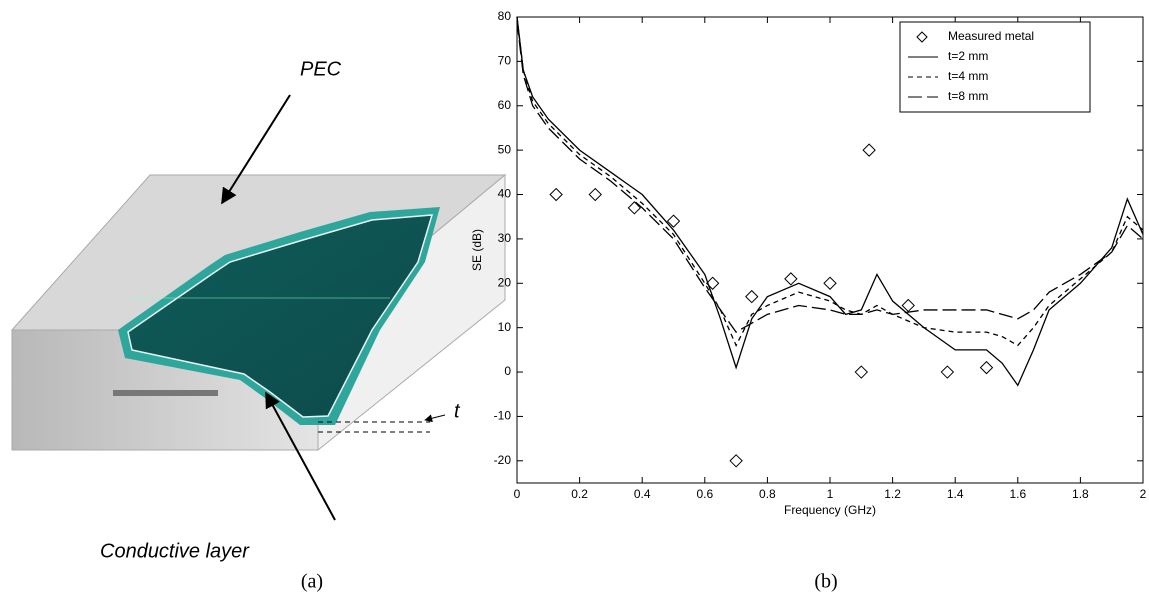 This screenshot has width=1149, height=600. What do you see at coordinates (579, 494) in the screenshot?
I see `x-tick-label: 0.2` at bounding box center [579, 494].